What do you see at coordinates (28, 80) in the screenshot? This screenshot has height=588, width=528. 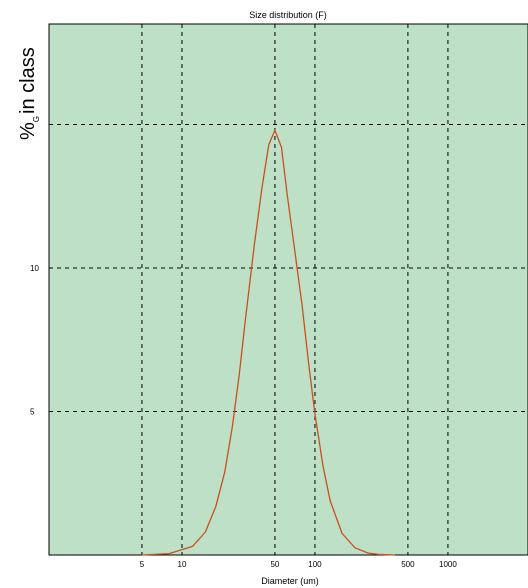 I see `y-axis-label-suffix: in class` at bounding box center [28, 80].